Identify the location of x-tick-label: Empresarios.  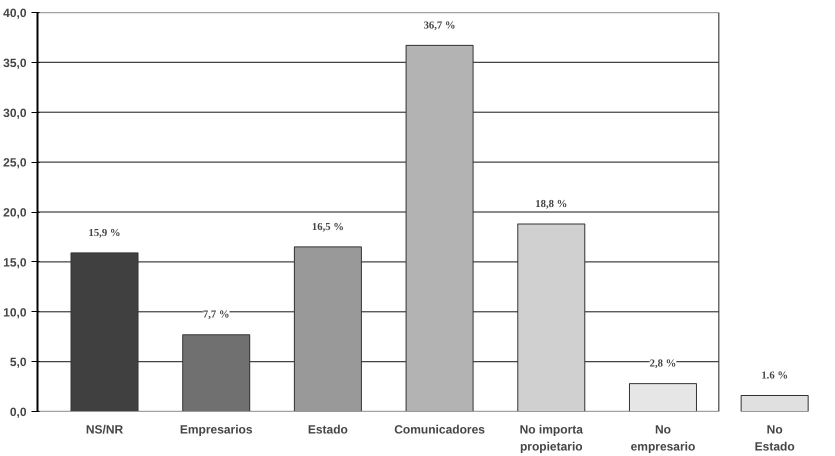
(216, 429).